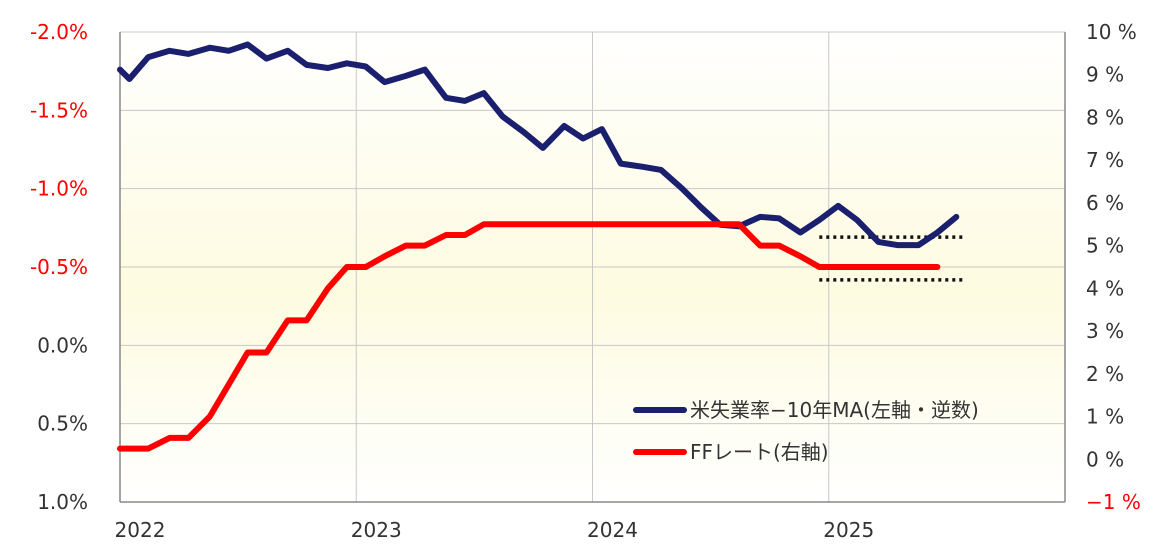  I want to click on x-tick-label: 2025, so click(848, 530).